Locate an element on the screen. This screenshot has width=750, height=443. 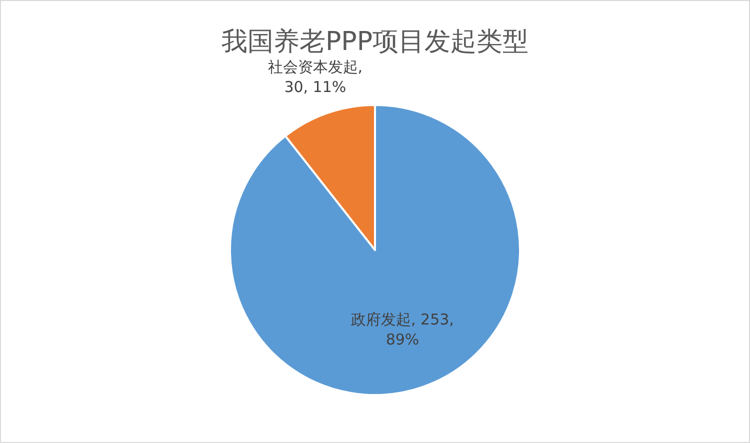
slice-label: 政府发起, 253, 89% is located at coordinates (402, 329).